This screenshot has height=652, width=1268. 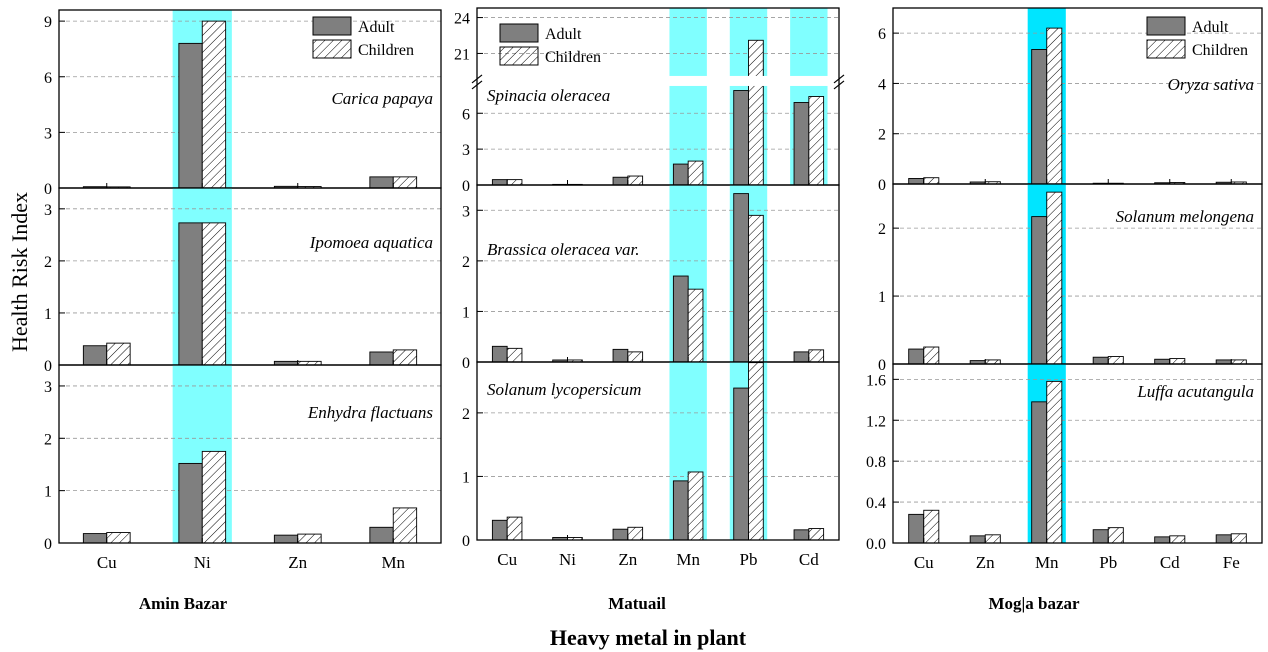 I want to click on x-tick-label-cd: Cd, so click(x=809, y=559).